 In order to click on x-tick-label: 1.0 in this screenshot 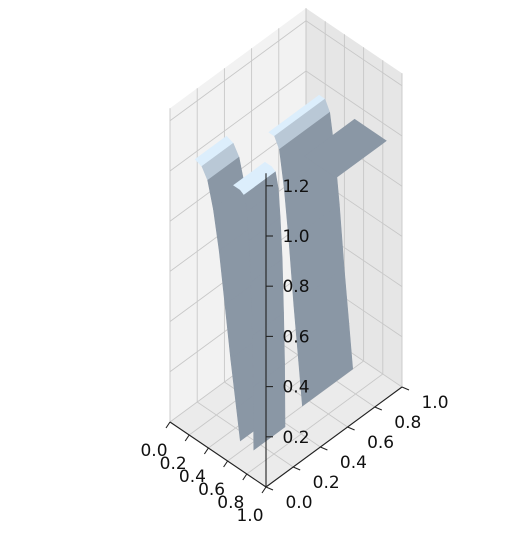, I will do `click(249, 516)`.